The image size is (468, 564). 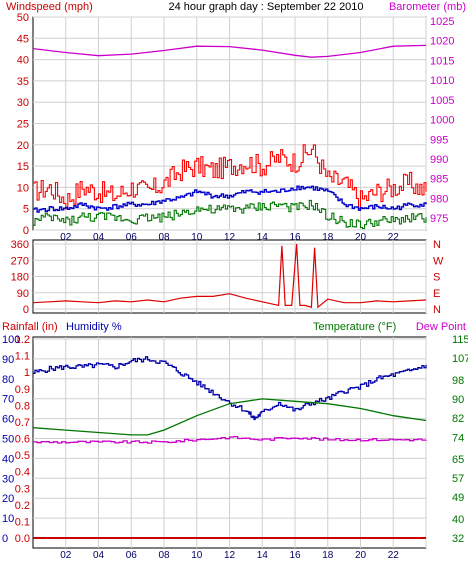 I want to click on rainfall-tick-label: 0.9, so click(x=22, y=390).